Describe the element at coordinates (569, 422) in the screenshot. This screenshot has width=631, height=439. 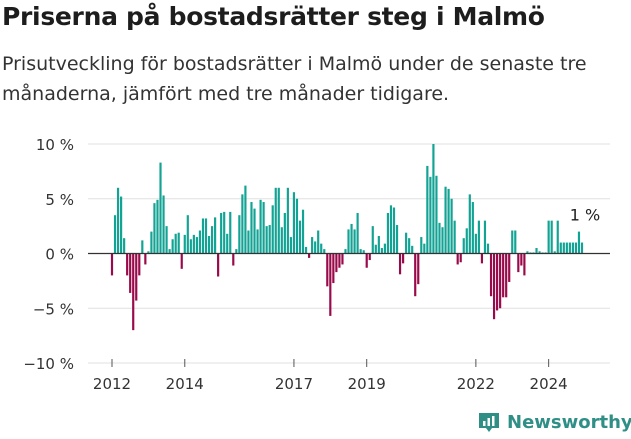
I see `brand-name: Newsworthy` at that location.